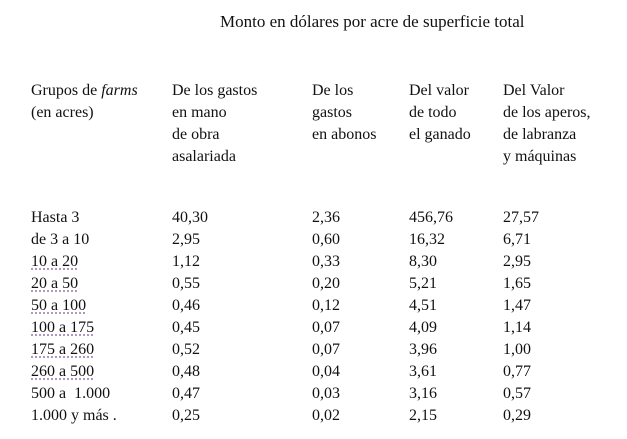 Image resolution: width=627 pixels, height=439 pixels. I want to click on cell-livestock: 5,21, so click(423, 283).